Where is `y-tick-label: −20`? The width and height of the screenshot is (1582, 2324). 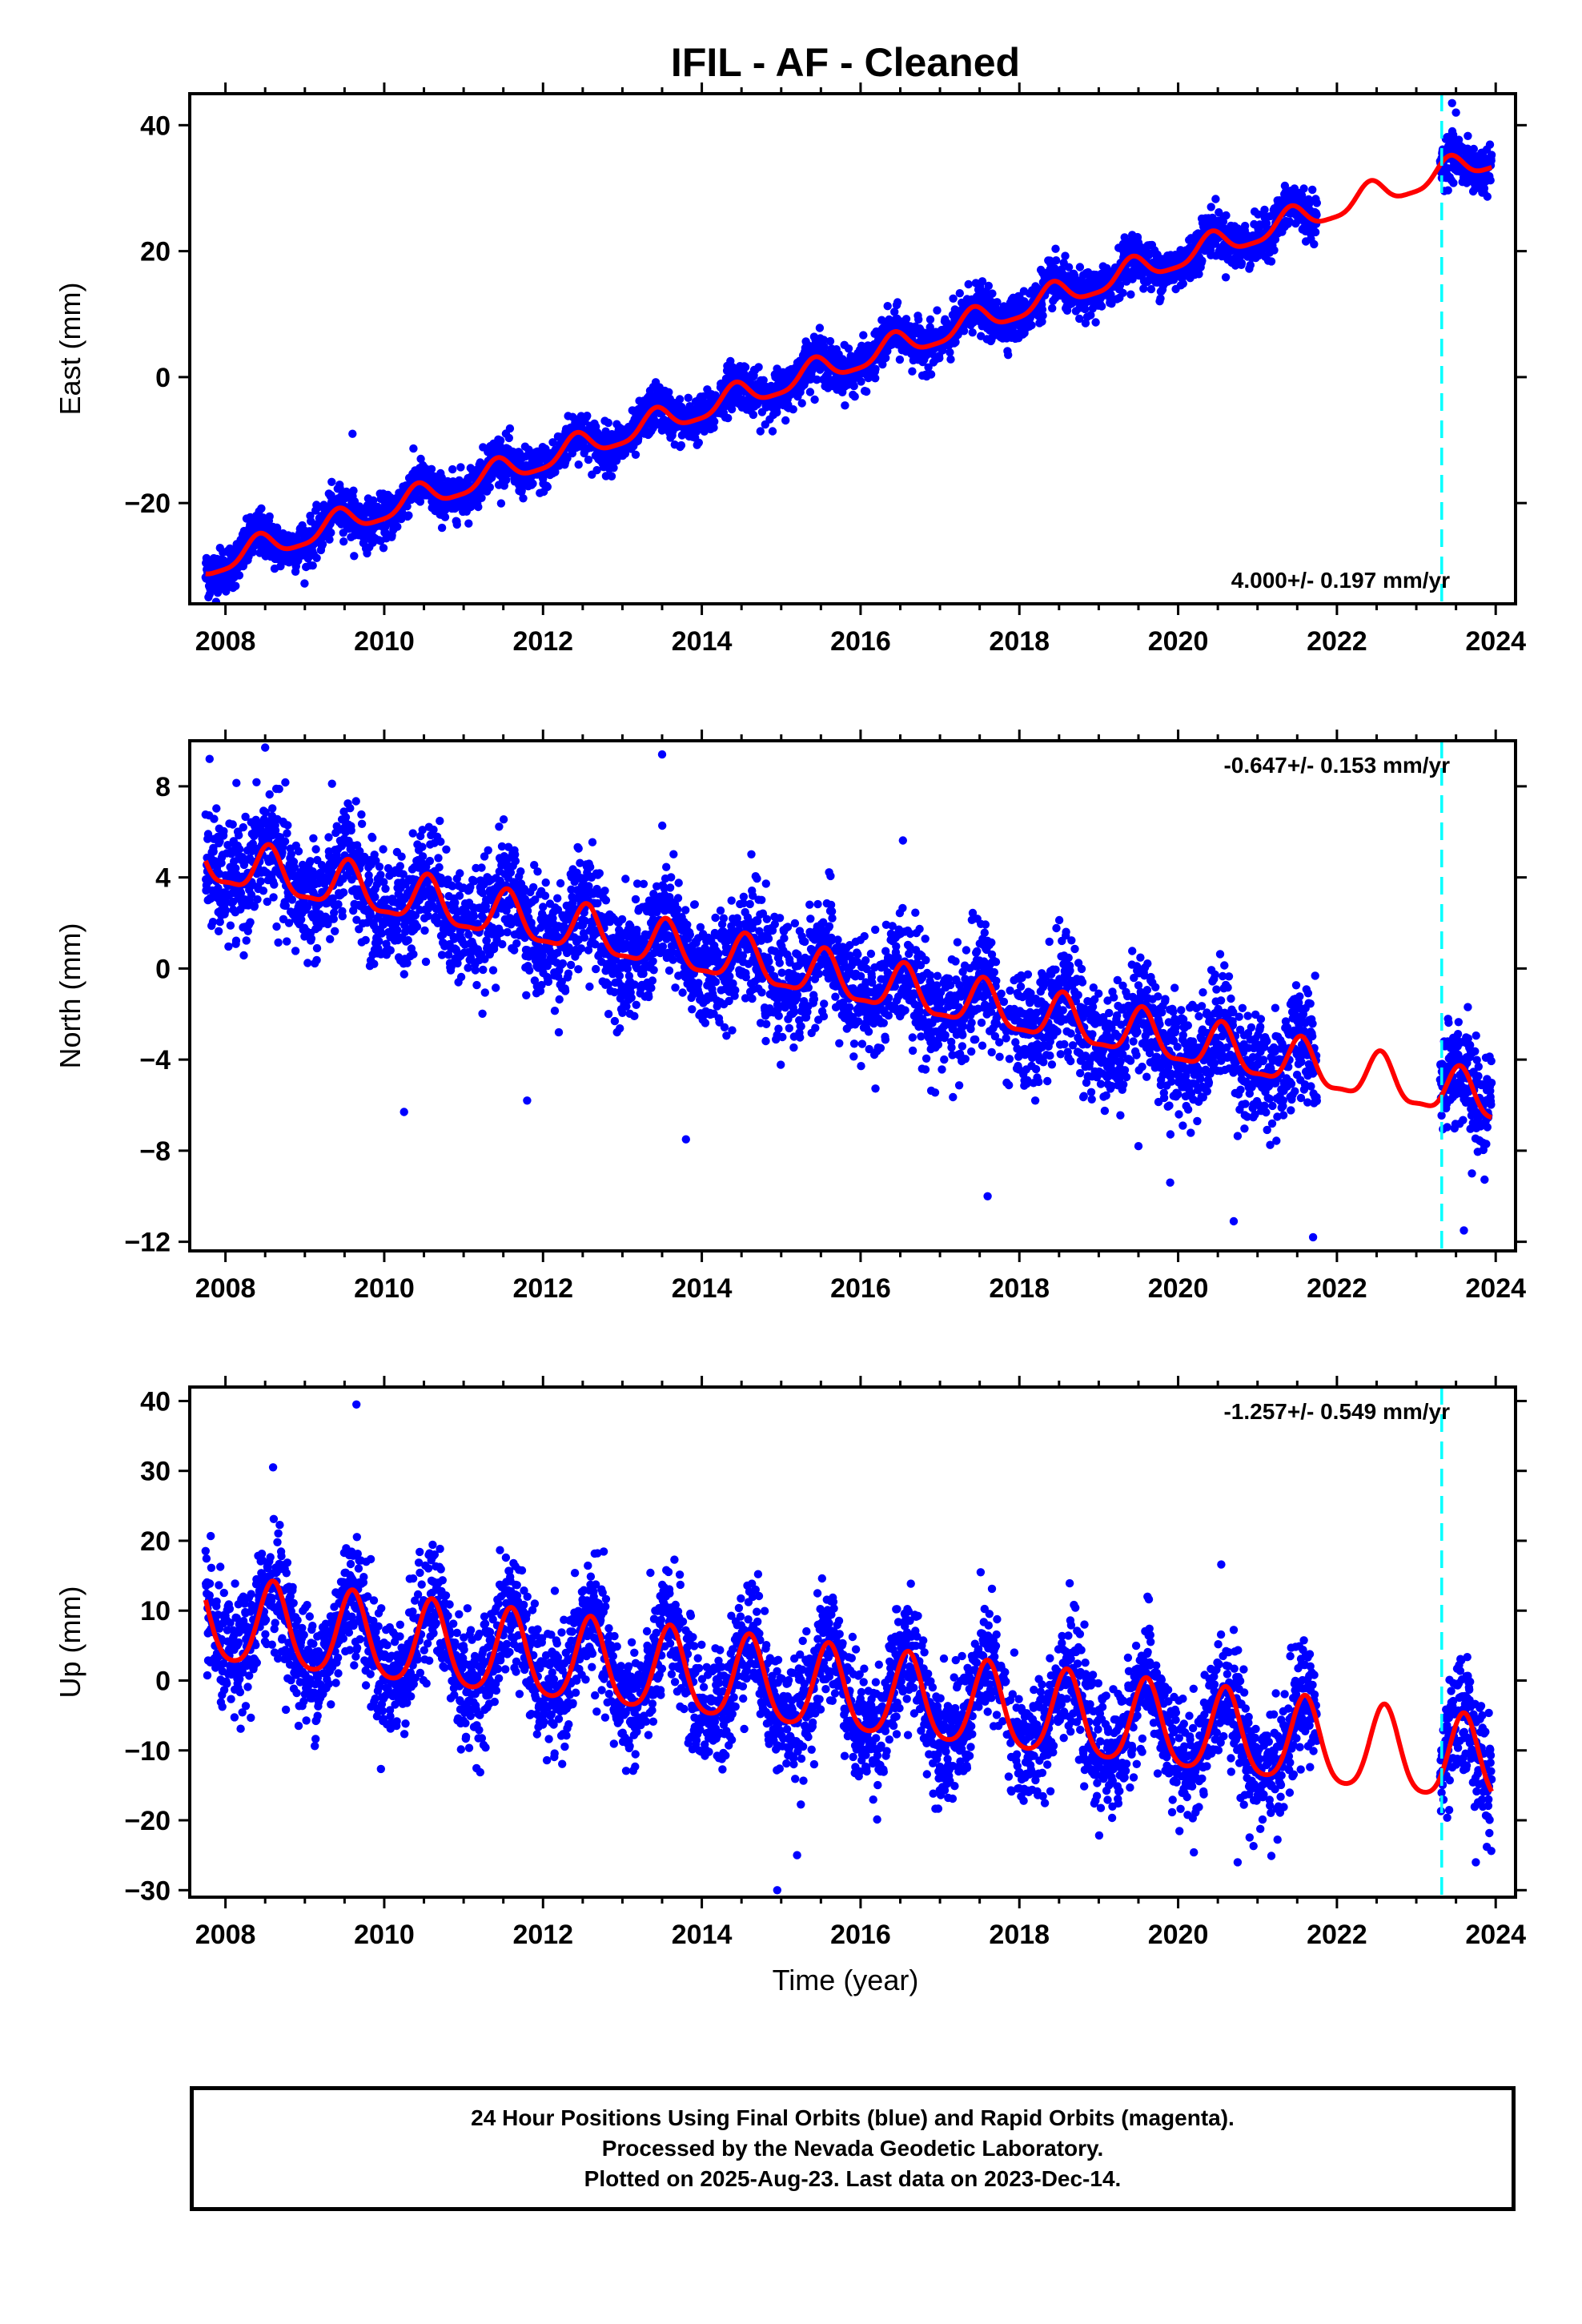 y-tick-label: −20 is located at coordinates (147, 504).